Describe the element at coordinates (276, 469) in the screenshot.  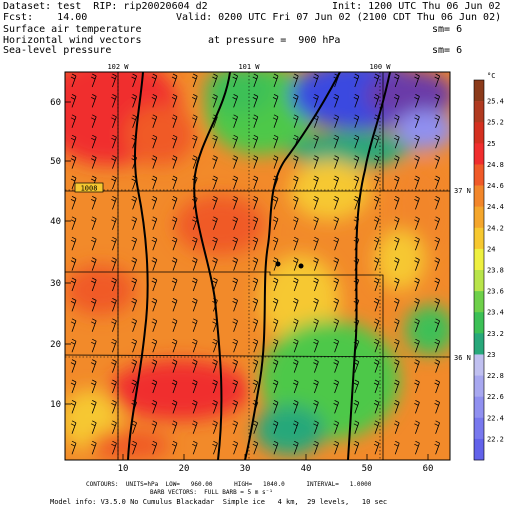
I see `x-tick-labels: 10 20 30 40 50 60` at that location.